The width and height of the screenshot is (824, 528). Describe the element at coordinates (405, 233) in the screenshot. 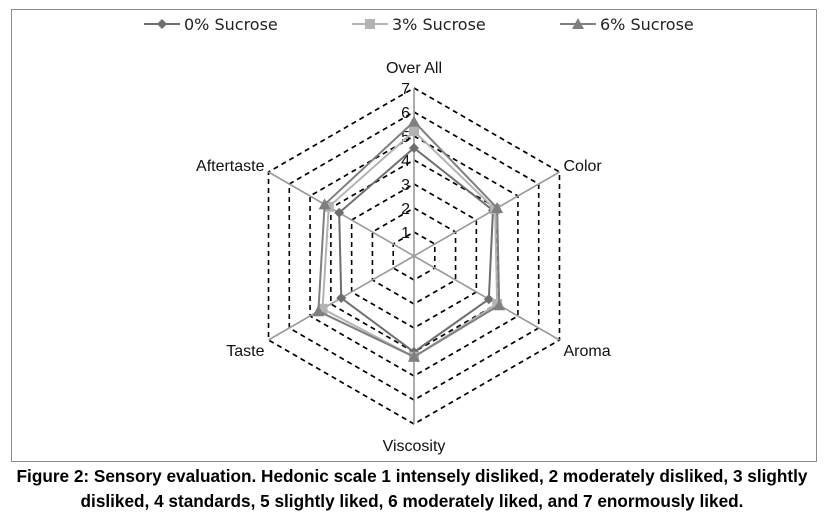

I see `tick-label-1: 1` at that location.